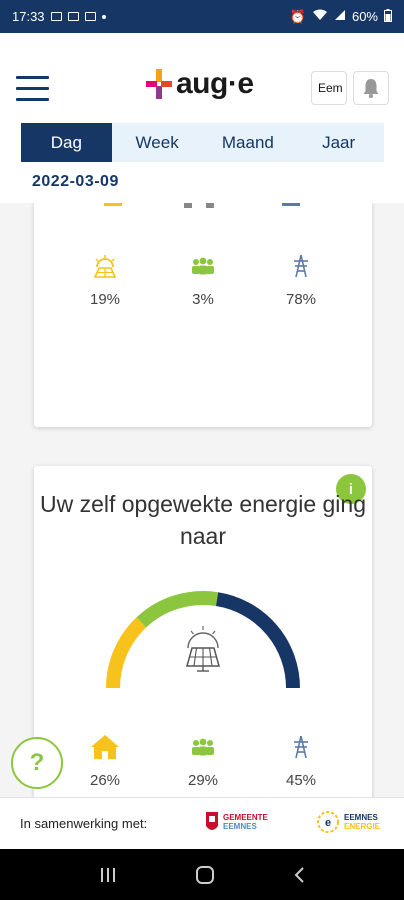 The height and width of the screenshot is (900, 404). I want to click on screen-icon, so click(90, 16).